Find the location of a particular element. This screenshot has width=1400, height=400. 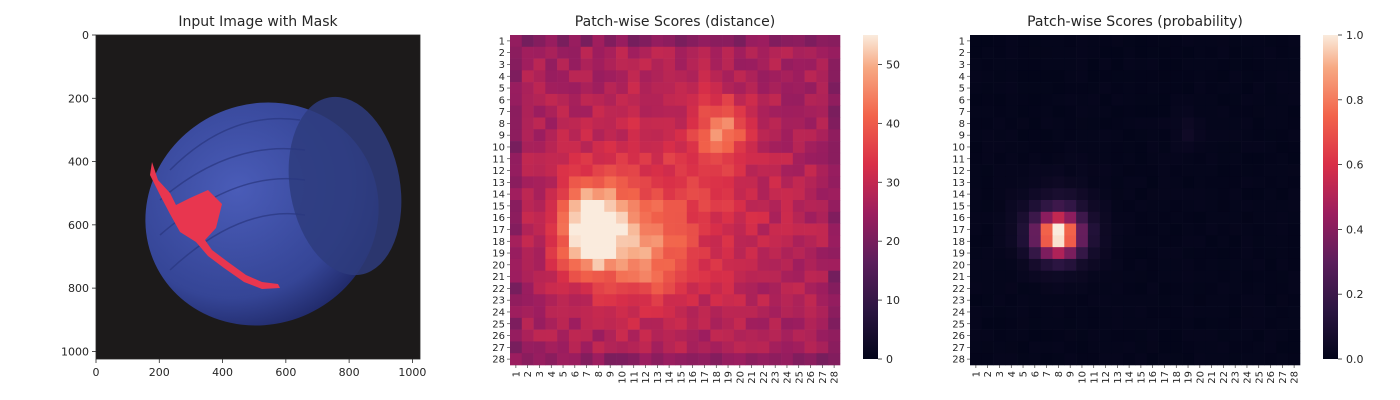

x-tick-label: 600 is located at coordinates (285, 372).